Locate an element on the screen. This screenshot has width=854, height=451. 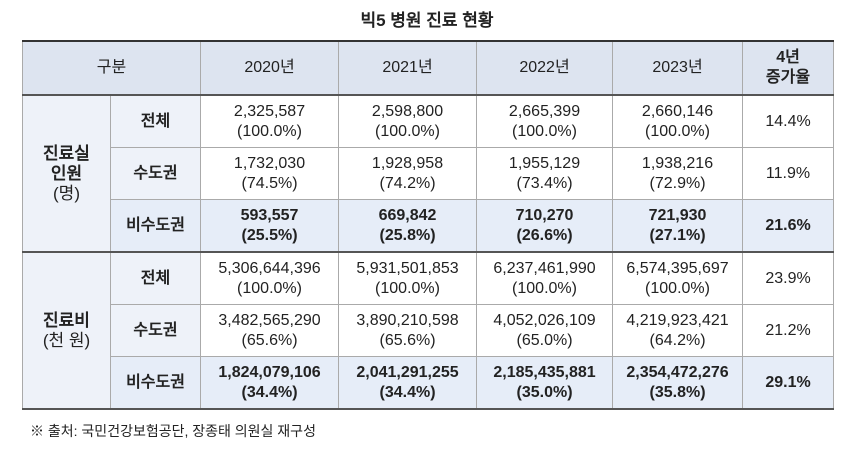
text-line: 1,824,079,106 is located at coordinates (269, 372).